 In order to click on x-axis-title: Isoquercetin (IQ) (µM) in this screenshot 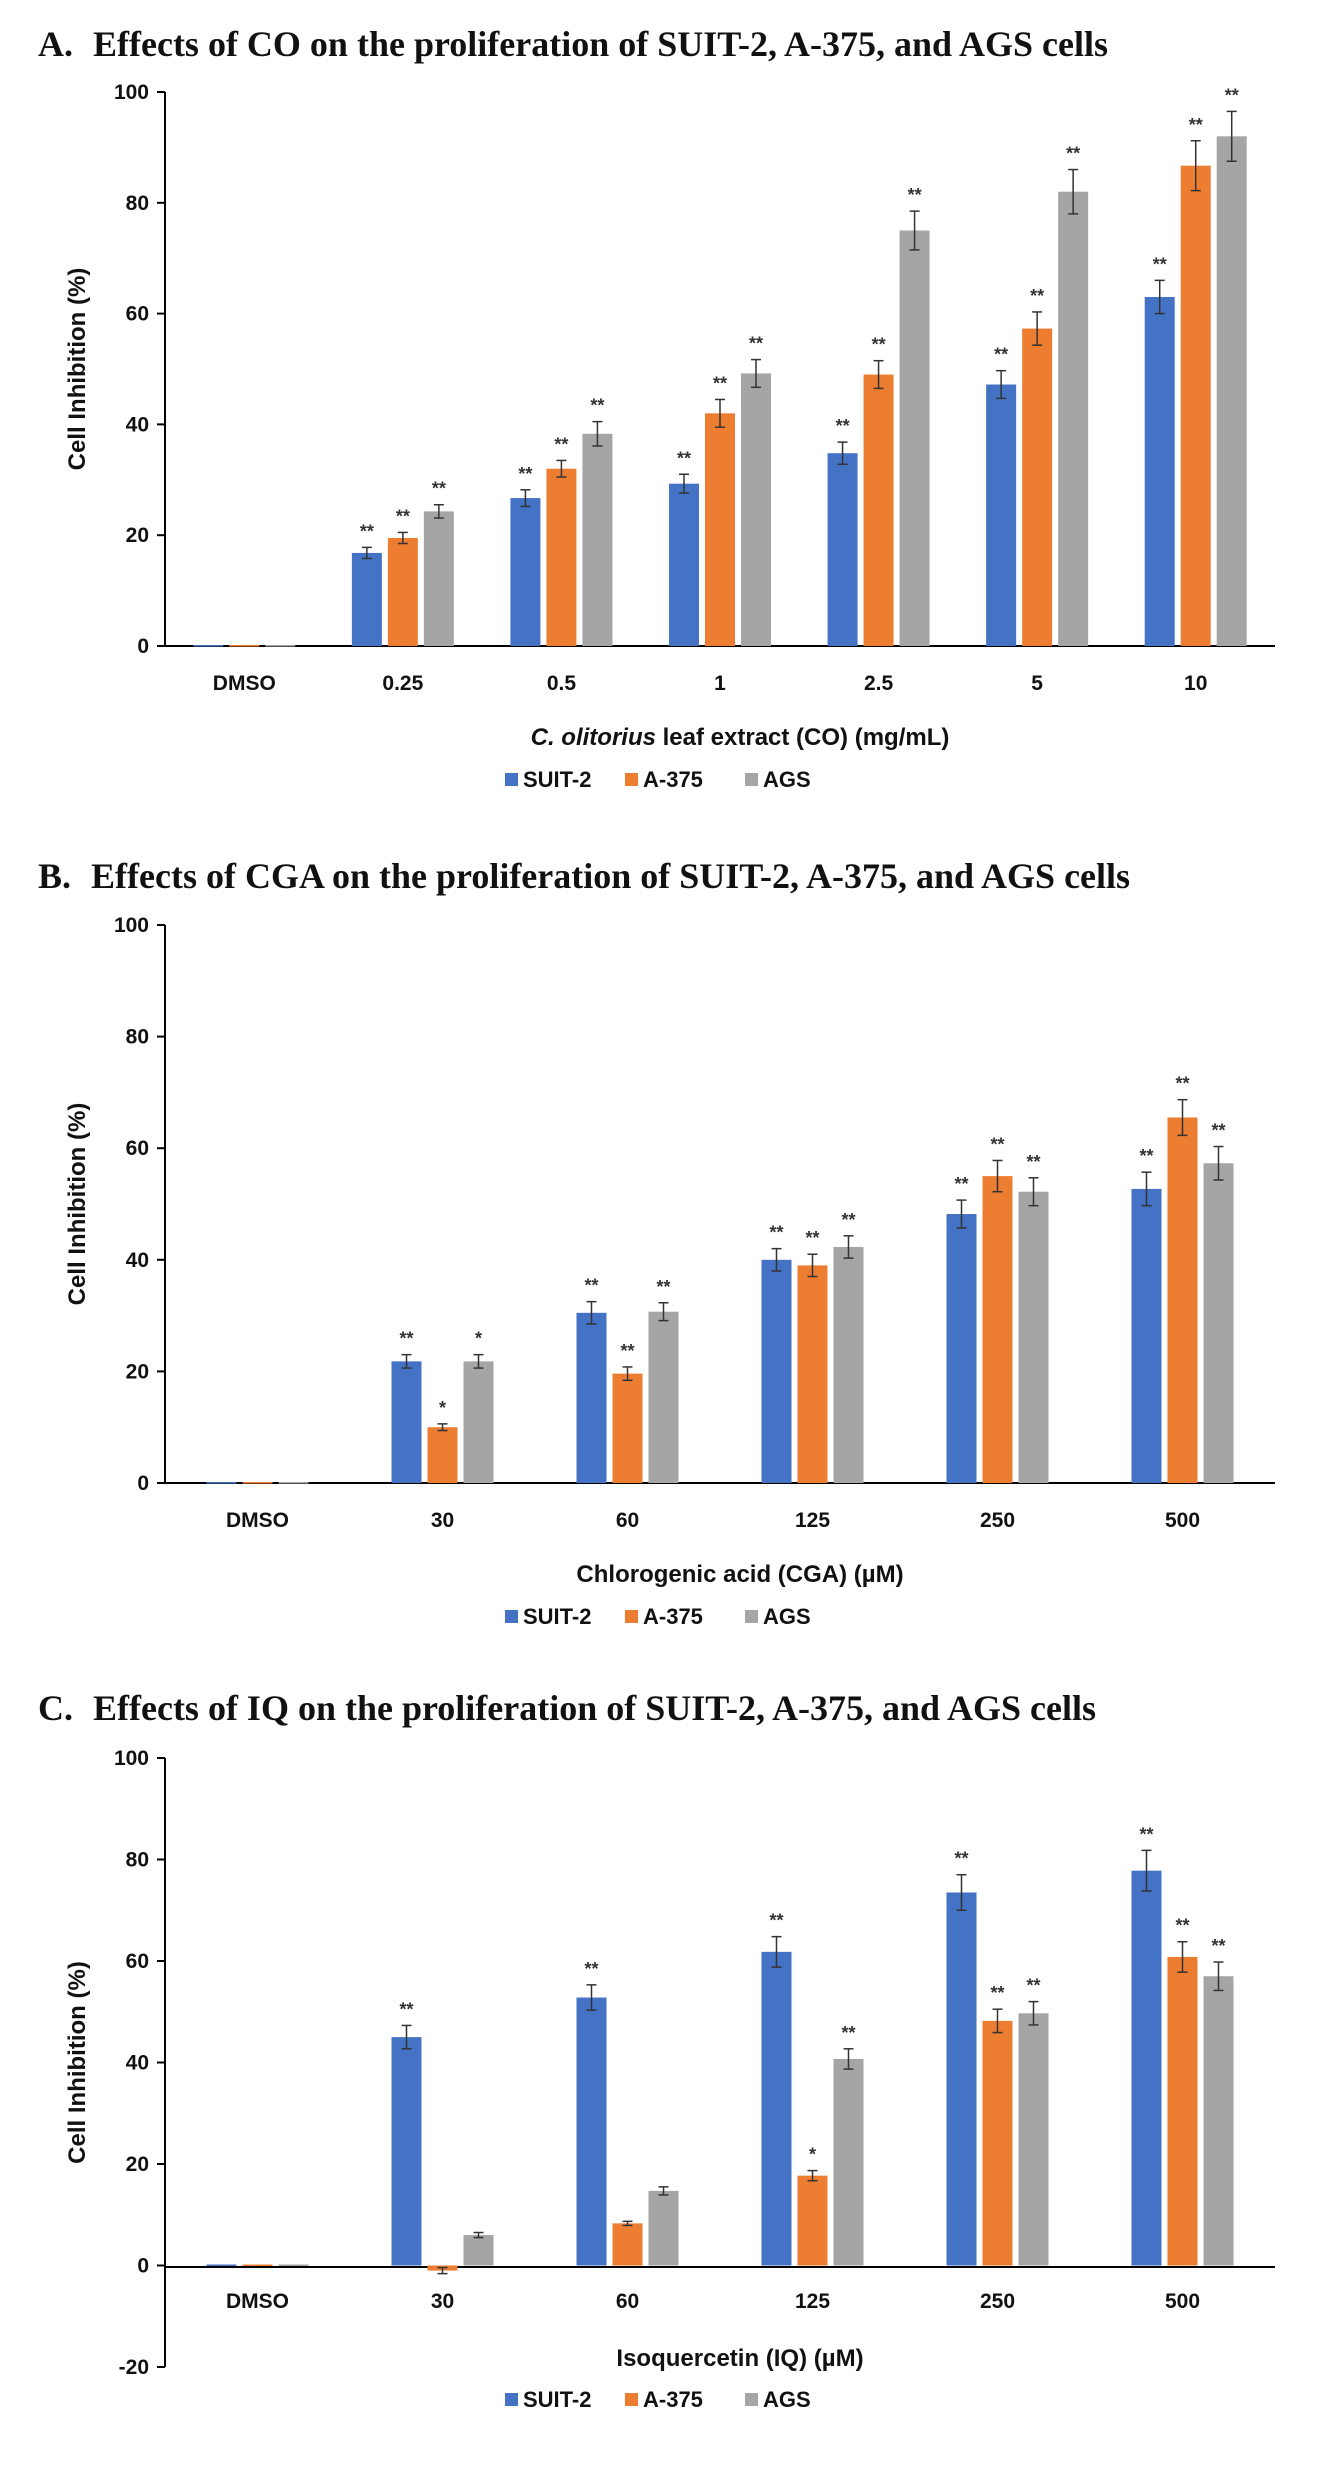, I will do `click(739, 2358)`.